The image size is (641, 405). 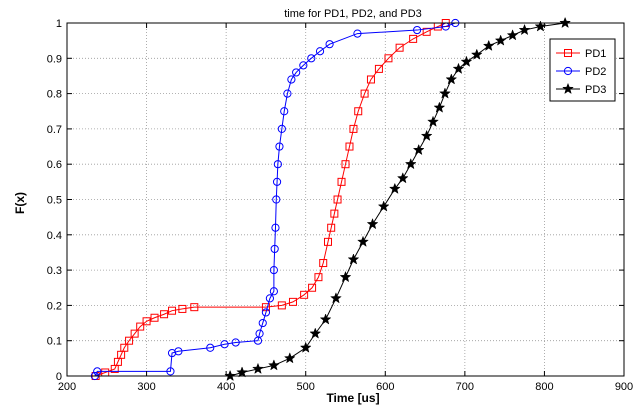 I want to click on y-tick-label: 0.9, so click(x=54, y=59).